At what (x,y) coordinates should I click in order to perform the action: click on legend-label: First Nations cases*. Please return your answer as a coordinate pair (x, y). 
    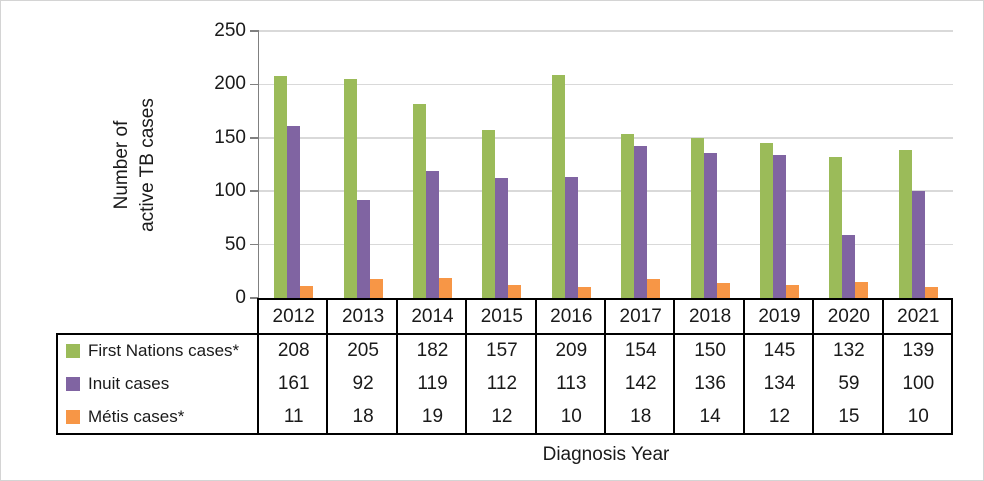
    Looking at the image, I should click on (164, 351).